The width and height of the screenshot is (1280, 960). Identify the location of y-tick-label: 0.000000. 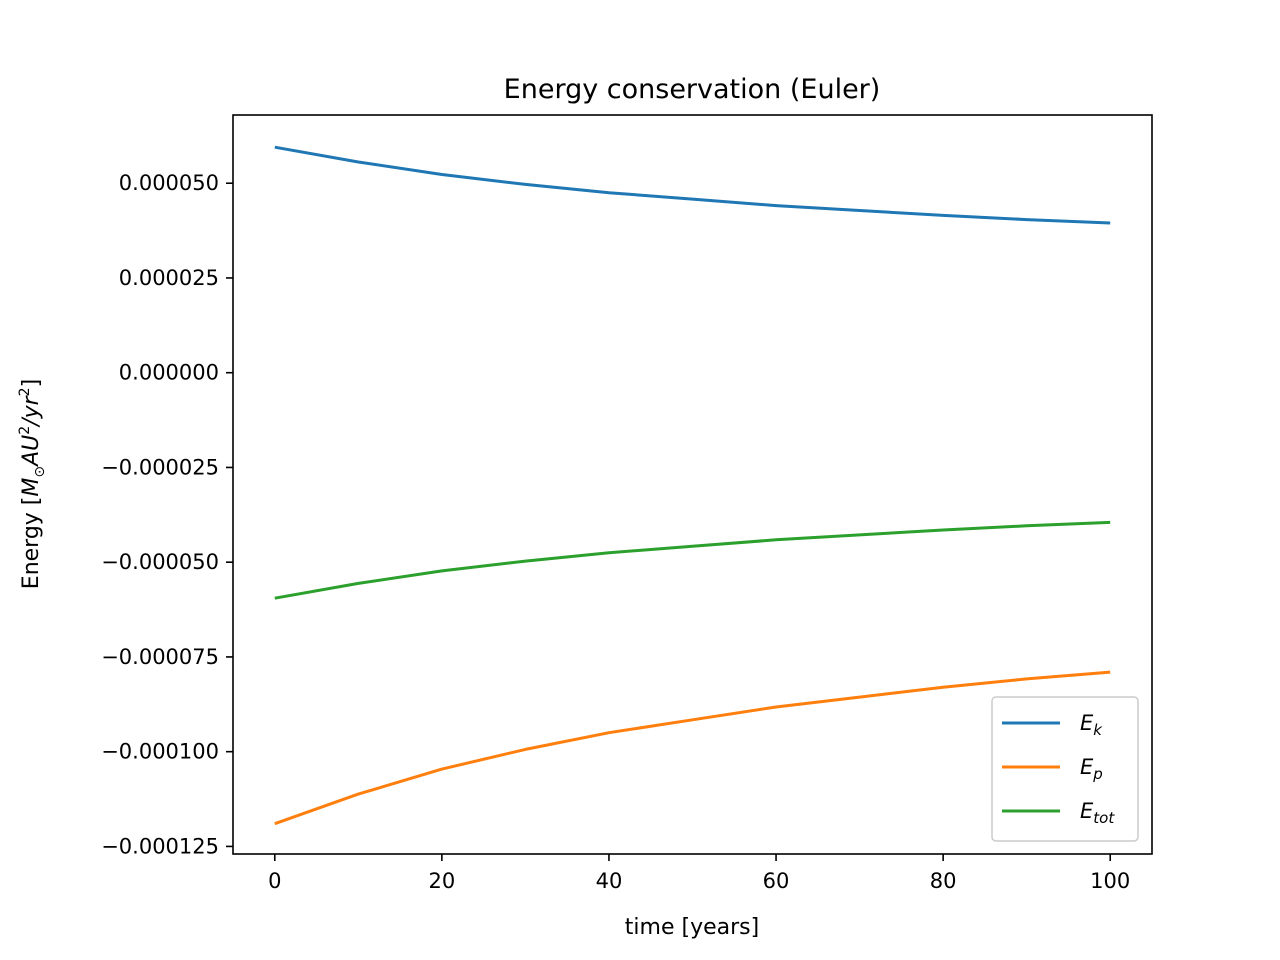
(169, 373).